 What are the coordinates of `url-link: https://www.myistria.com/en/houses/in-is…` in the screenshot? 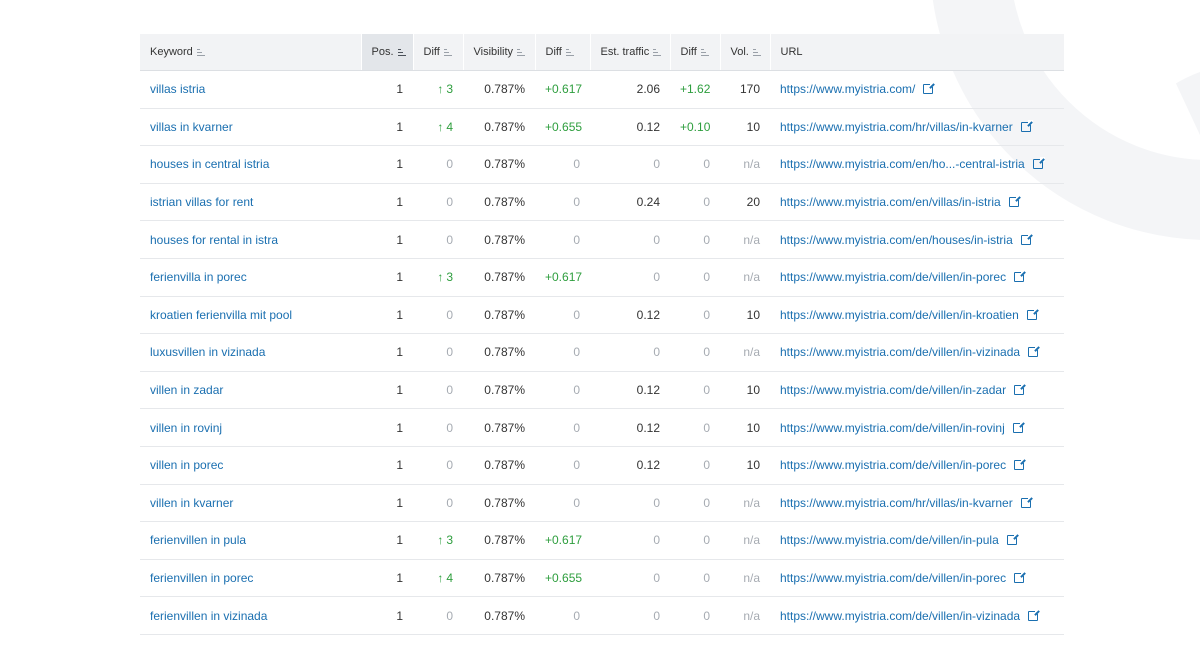 It's located at (896, 239).